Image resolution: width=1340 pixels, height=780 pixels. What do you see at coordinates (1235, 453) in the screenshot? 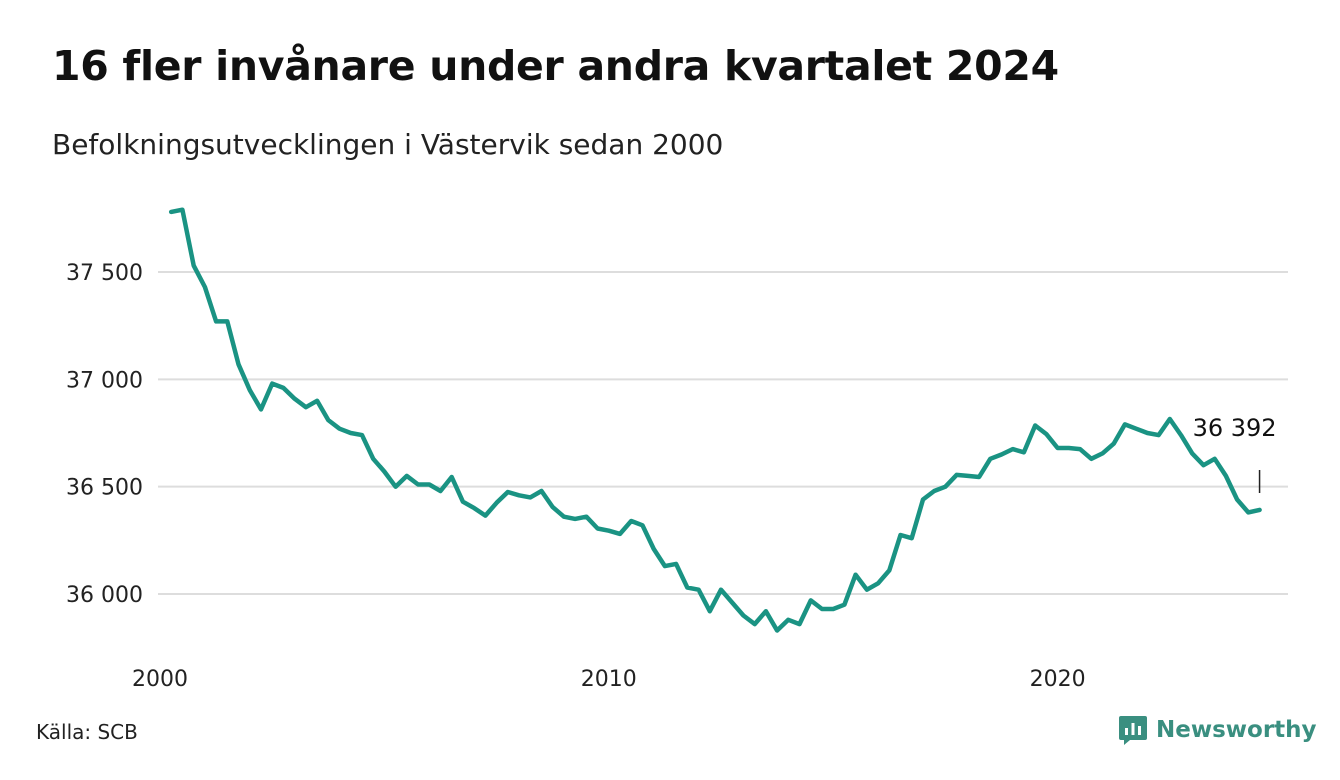
I see `end-annotation: 36 392` at bounding box center [1235, 453].